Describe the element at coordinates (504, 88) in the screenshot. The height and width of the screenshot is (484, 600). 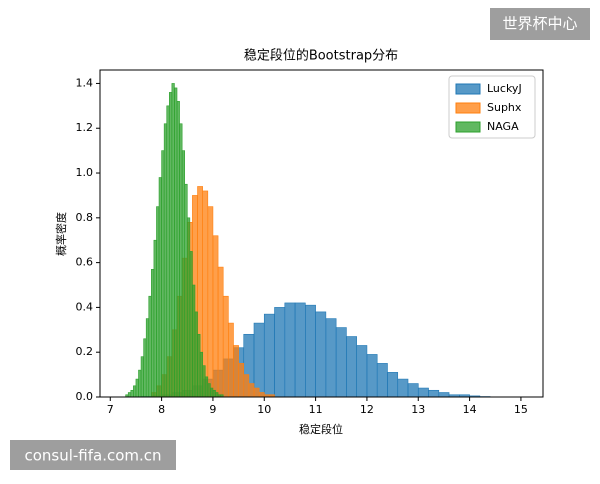
I see `legend-label: LuckyJ` at that location.